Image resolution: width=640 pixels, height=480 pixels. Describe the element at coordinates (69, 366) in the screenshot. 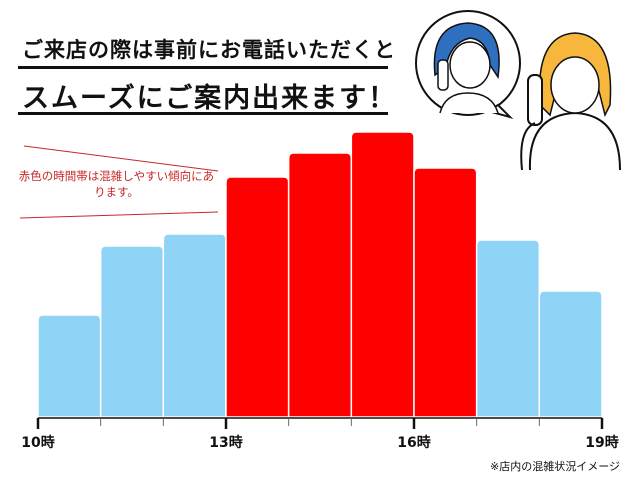

I see `bar-10時` at that location.